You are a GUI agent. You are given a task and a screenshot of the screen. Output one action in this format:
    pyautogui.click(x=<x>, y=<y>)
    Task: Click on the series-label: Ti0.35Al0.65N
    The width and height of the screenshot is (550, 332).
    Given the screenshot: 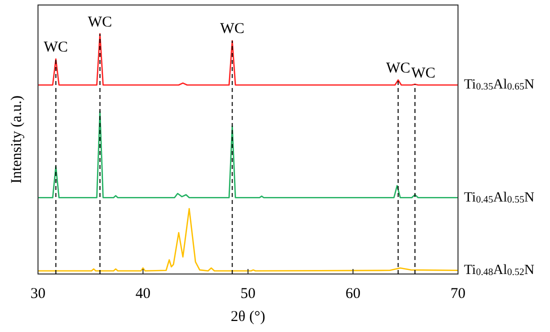 What is the action you would take?
    pyautogui.click(x=499, y=85)
    